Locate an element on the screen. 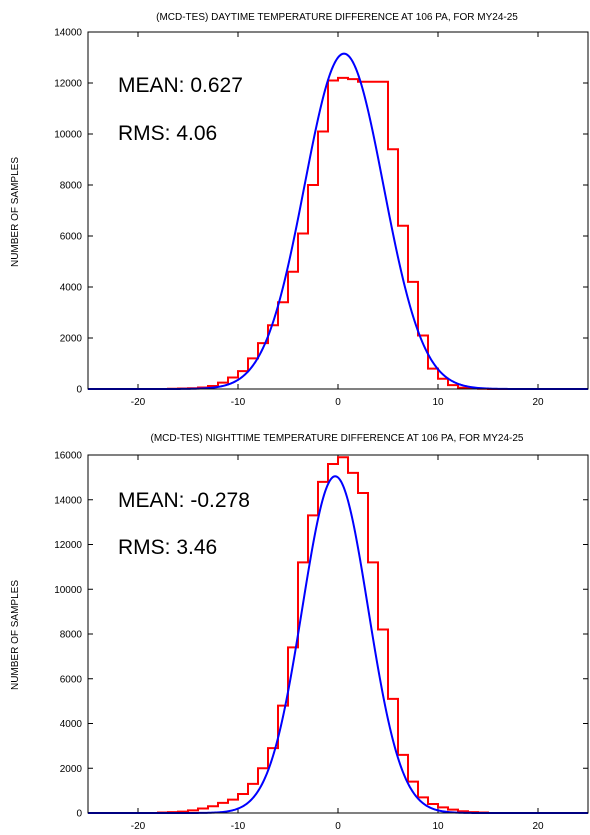 This screenshot has width=590, height=835. daytime-y-tick-label: 8000 is located at coordinates (71, 186).